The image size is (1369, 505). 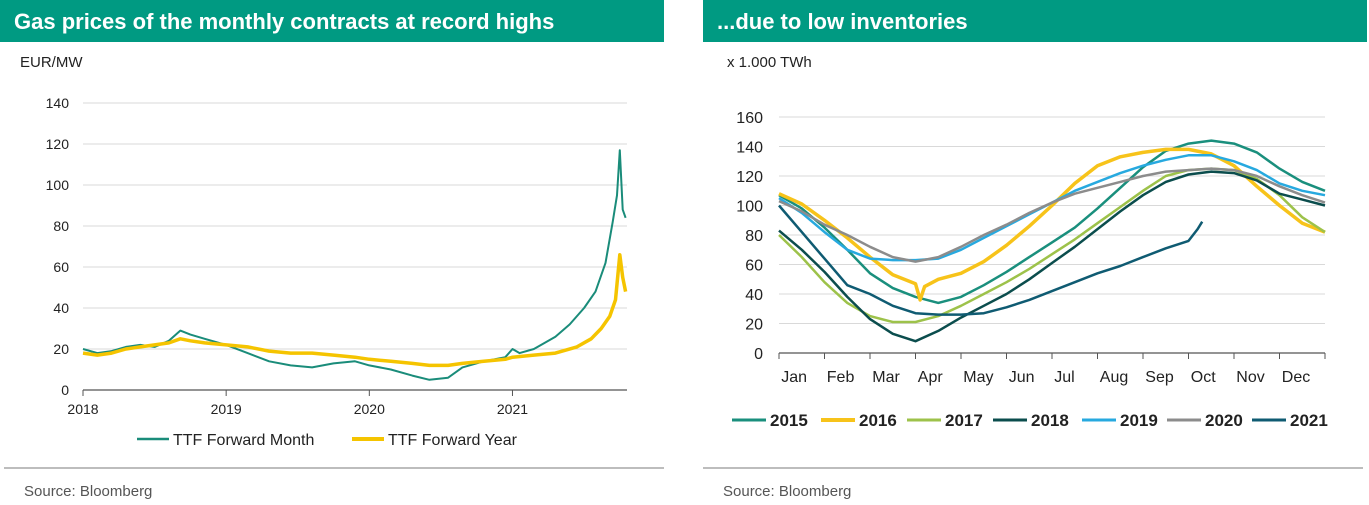 I want to click on left-divider, so click(x=334, y=468).